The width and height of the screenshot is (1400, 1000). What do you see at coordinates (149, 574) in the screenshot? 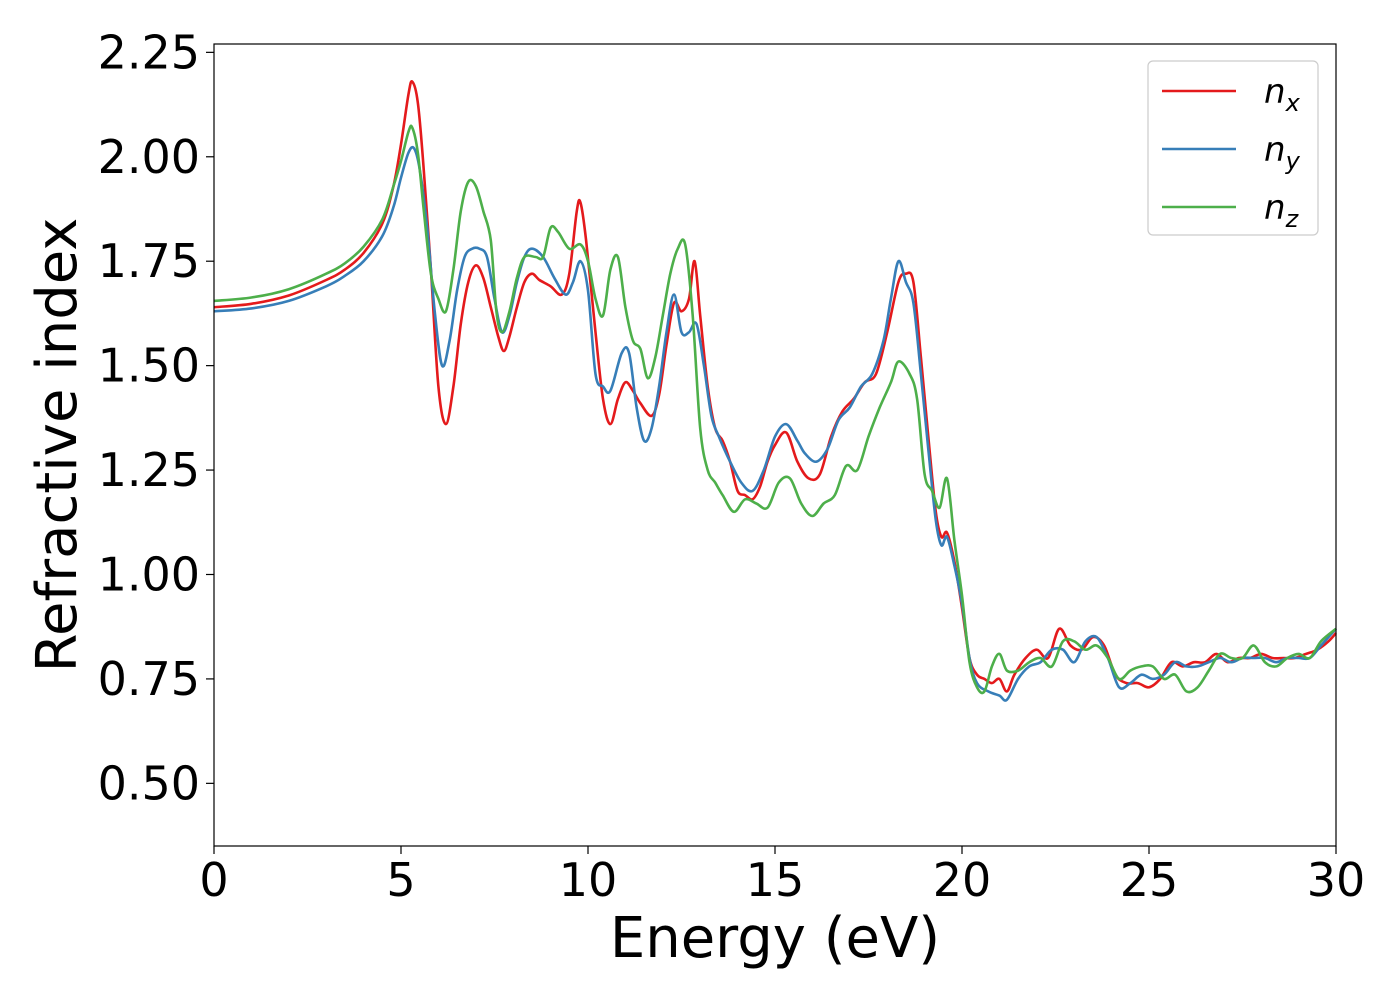
I see `y-tick-label: 1.00` at bounding box center [149, 574].